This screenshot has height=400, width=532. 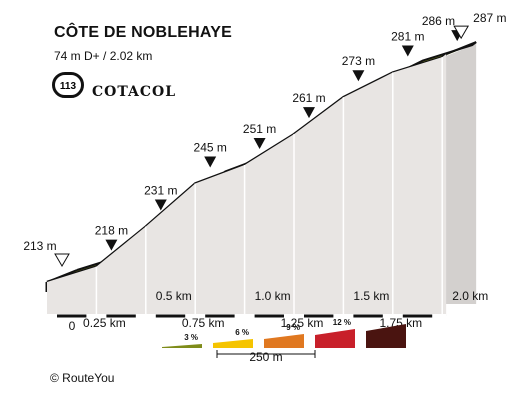 I want to click on profile-start-cap, so click(x=62, y=276).